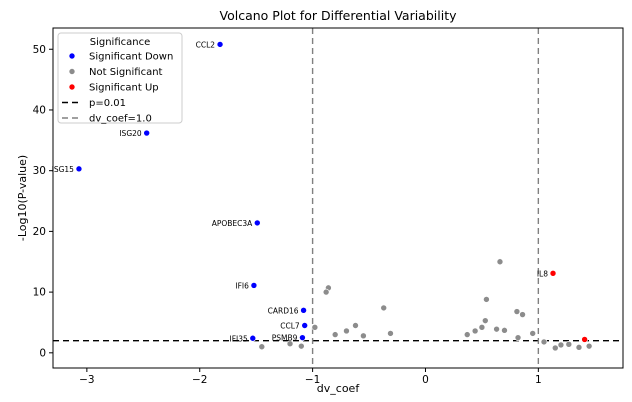  Describe the element at coordinates (425, 380) in the screenshot. I see `x-tick-label: 0` at that location.